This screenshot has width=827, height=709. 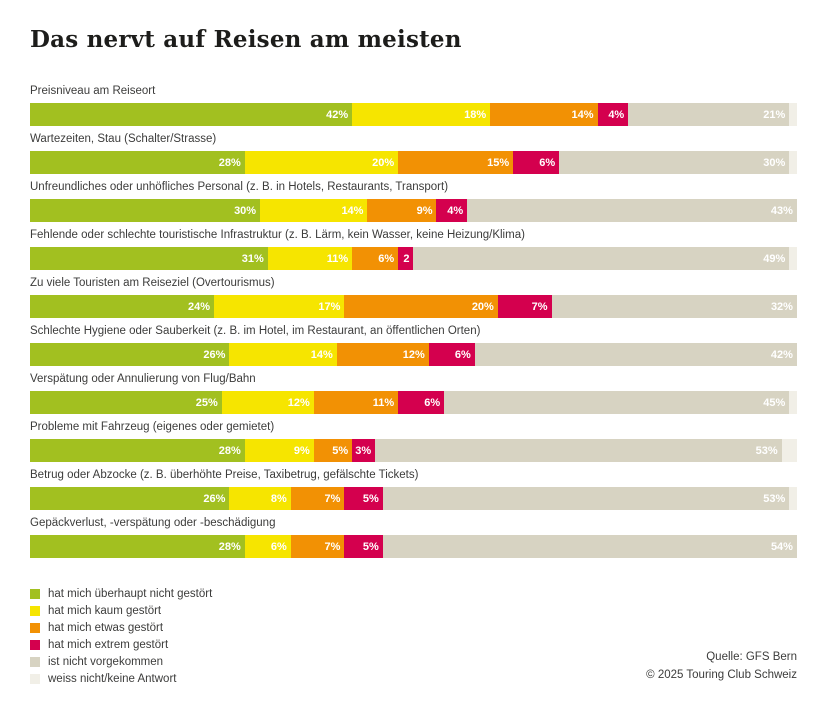 I want to click on bar-segment: 31%, so click(x=149, y=258).